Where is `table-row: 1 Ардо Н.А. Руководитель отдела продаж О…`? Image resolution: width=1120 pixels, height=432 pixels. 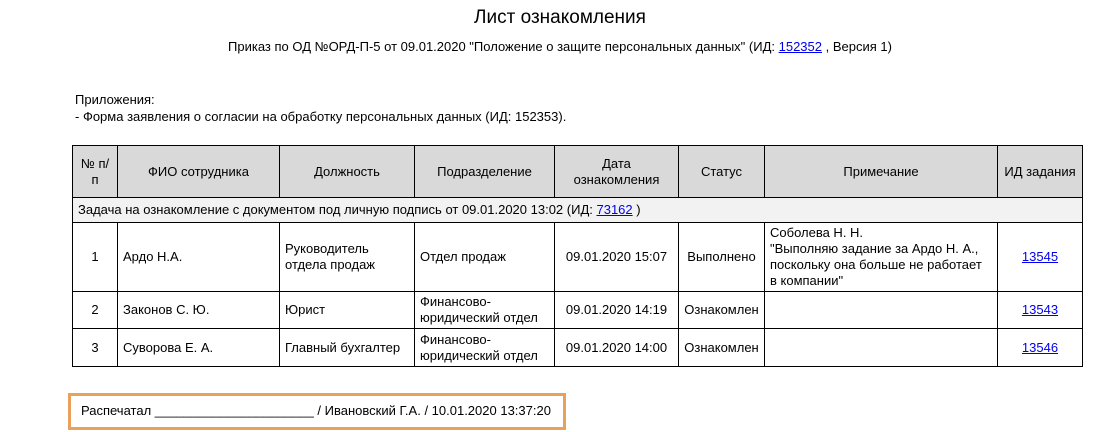
table-row: 1 Ардо Н.А. Руководитель отдела продаж О… is located at coordinates (577, 257).